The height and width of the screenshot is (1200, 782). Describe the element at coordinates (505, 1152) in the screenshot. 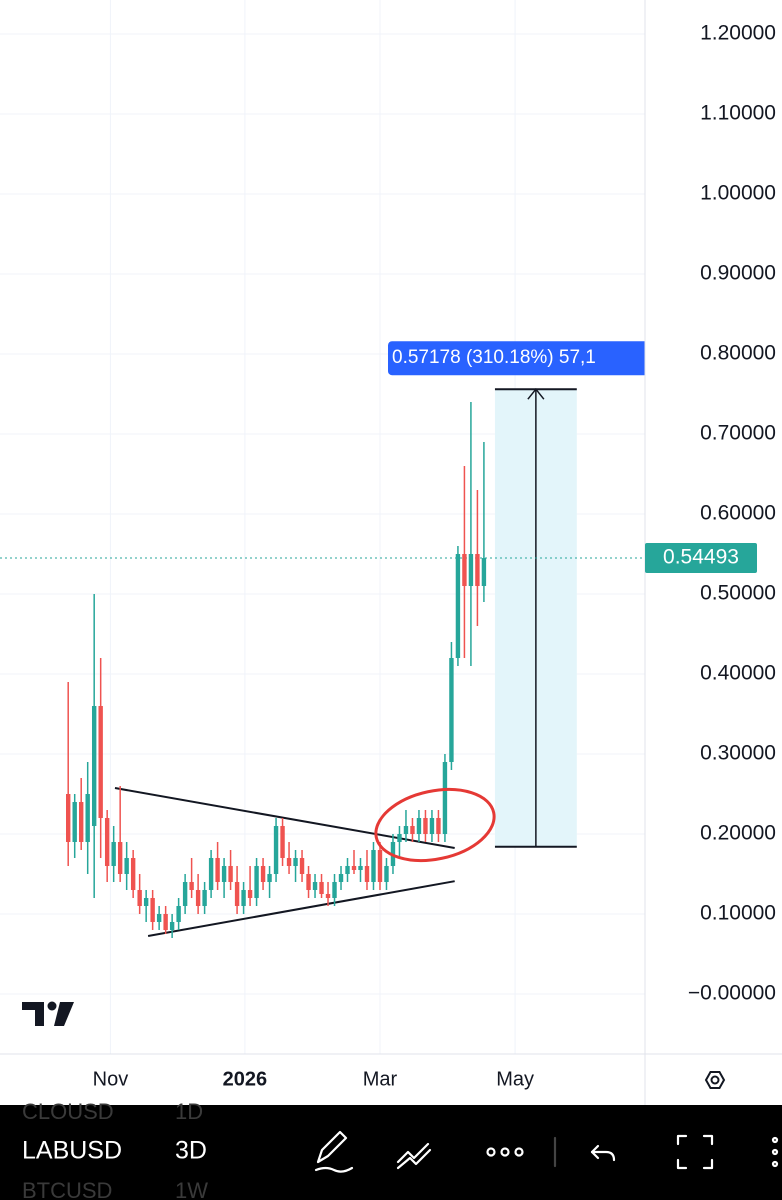

I see `more-icon` at that location.